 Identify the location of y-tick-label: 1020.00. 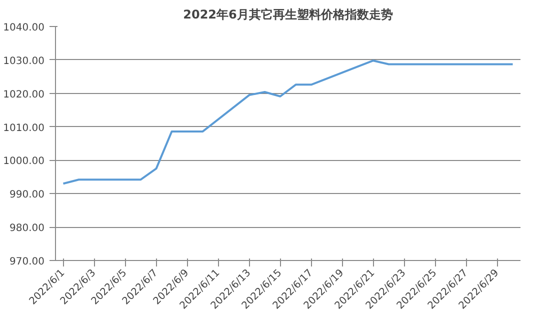
(24, 94).